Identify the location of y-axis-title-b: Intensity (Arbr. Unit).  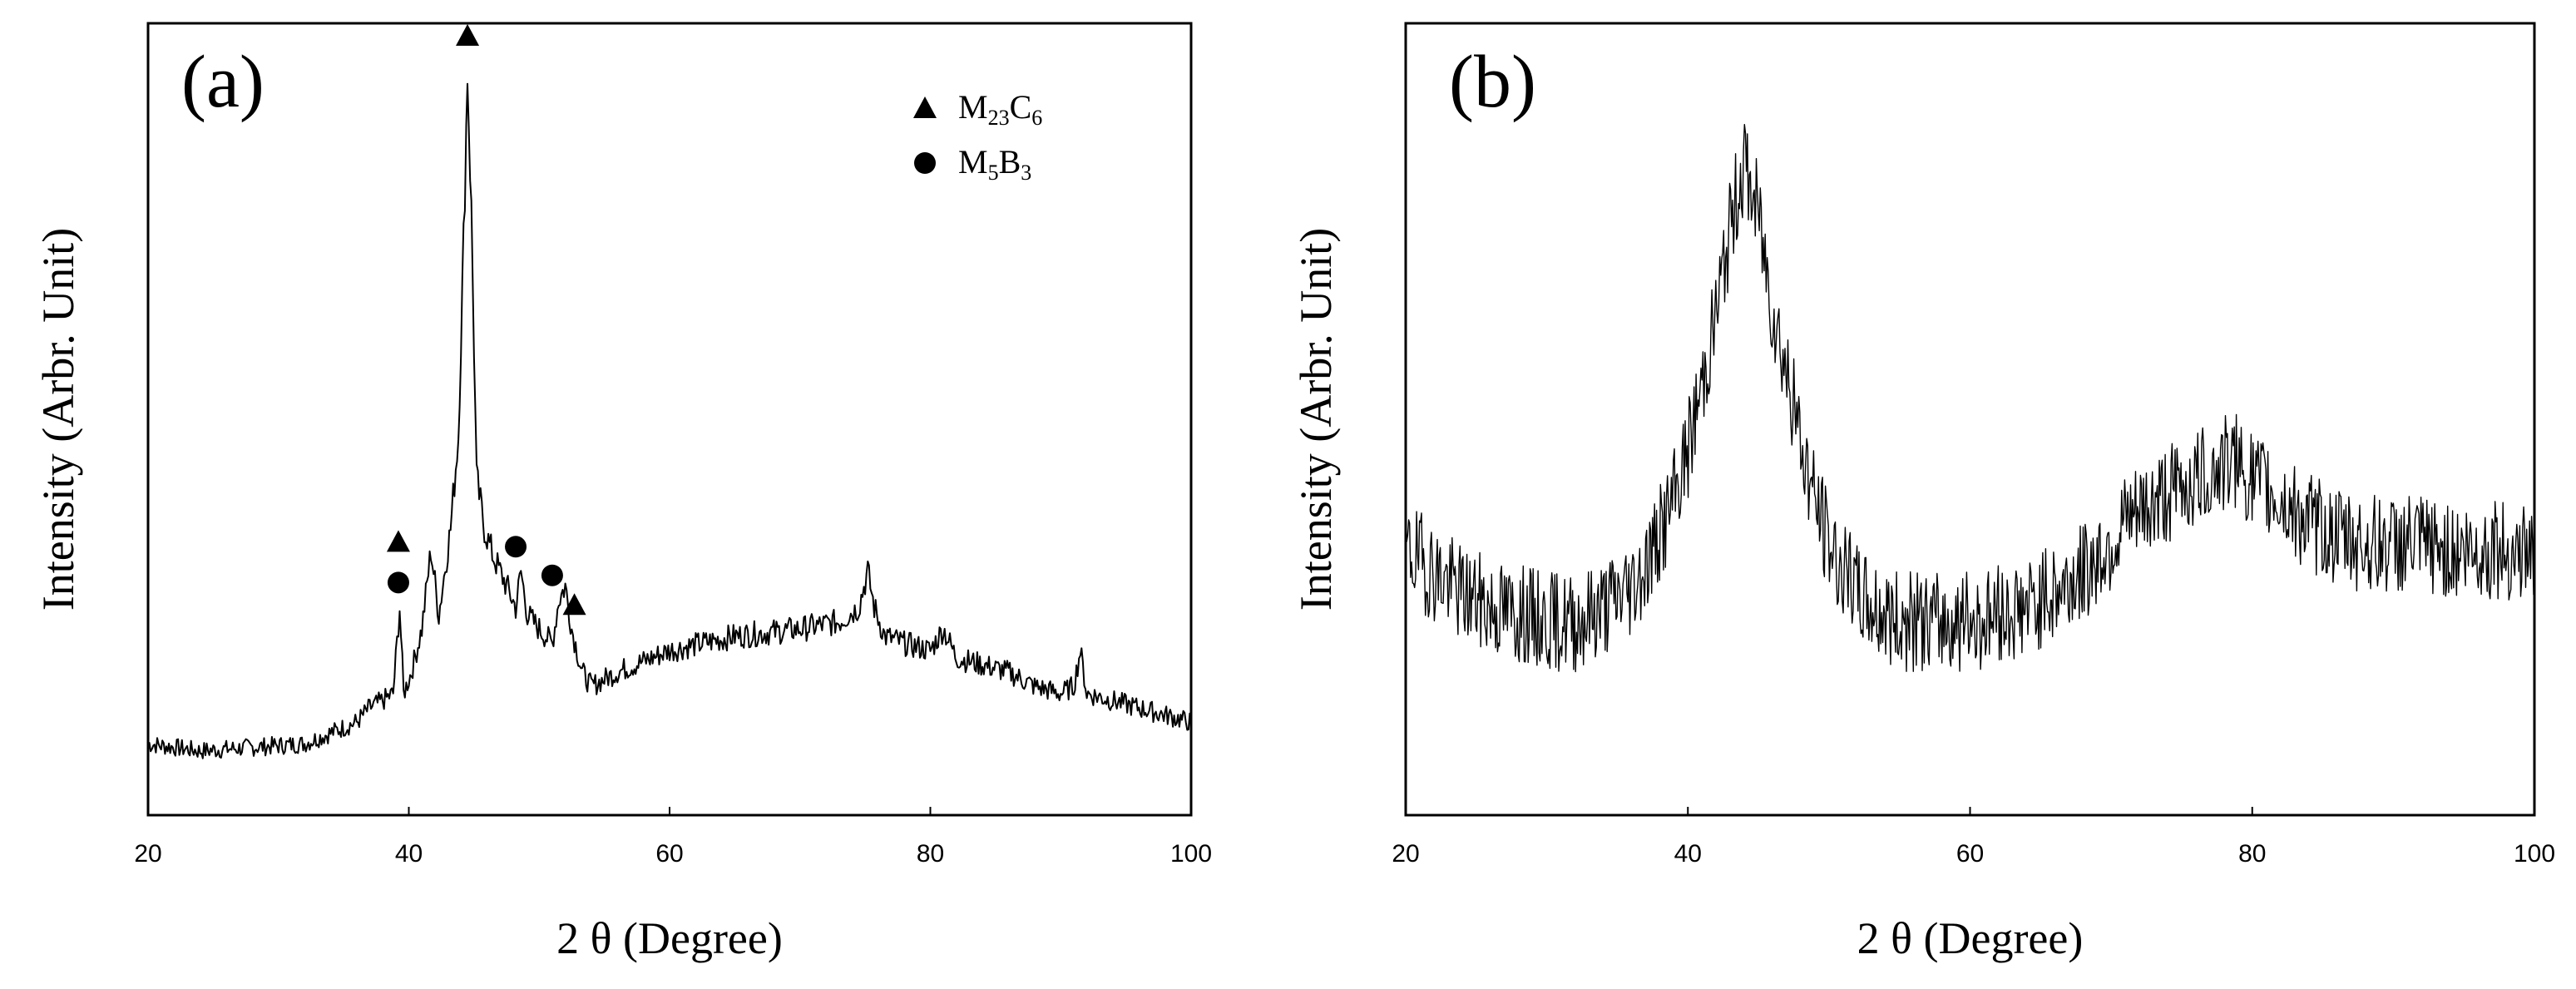
(1316, 419).